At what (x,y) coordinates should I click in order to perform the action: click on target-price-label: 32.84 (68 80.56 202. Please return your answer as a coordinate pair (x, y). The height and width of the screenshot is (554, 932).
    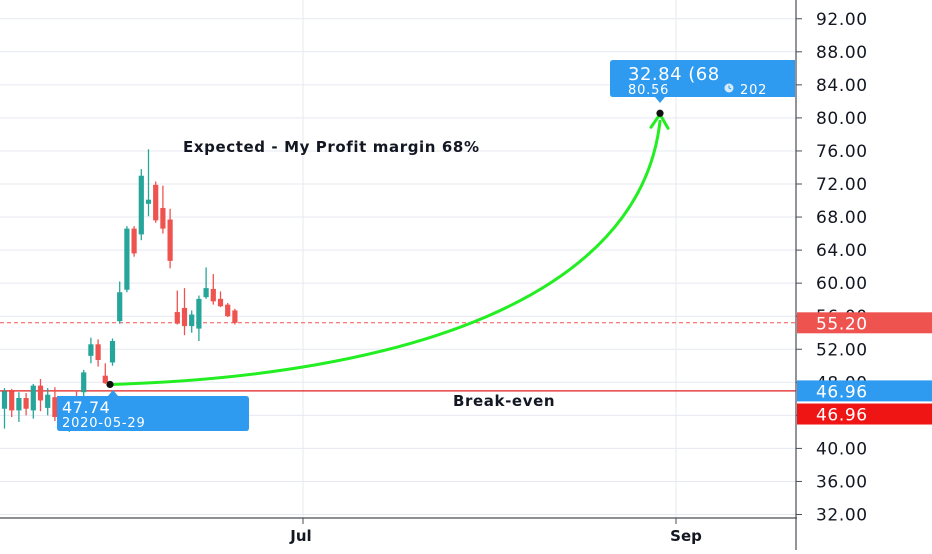
    Looking at the image, I should click on (702, 81).